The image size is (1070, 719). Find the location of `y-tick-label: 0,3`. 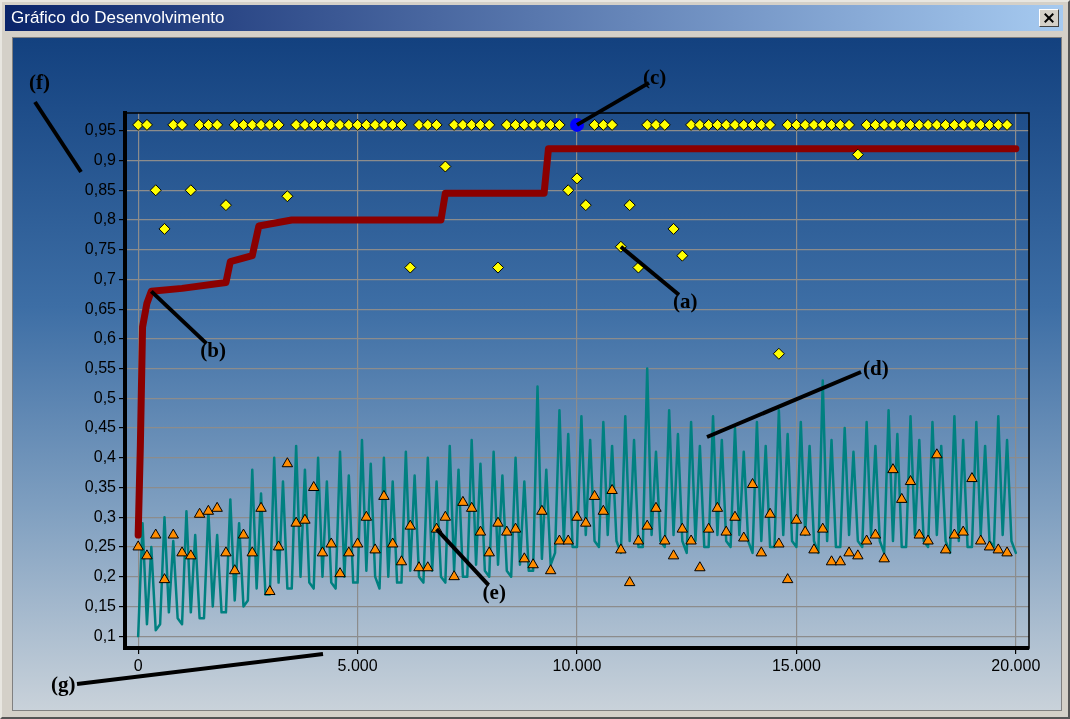

y-tick-label: 0,3 is located at coordinates (105, 516).